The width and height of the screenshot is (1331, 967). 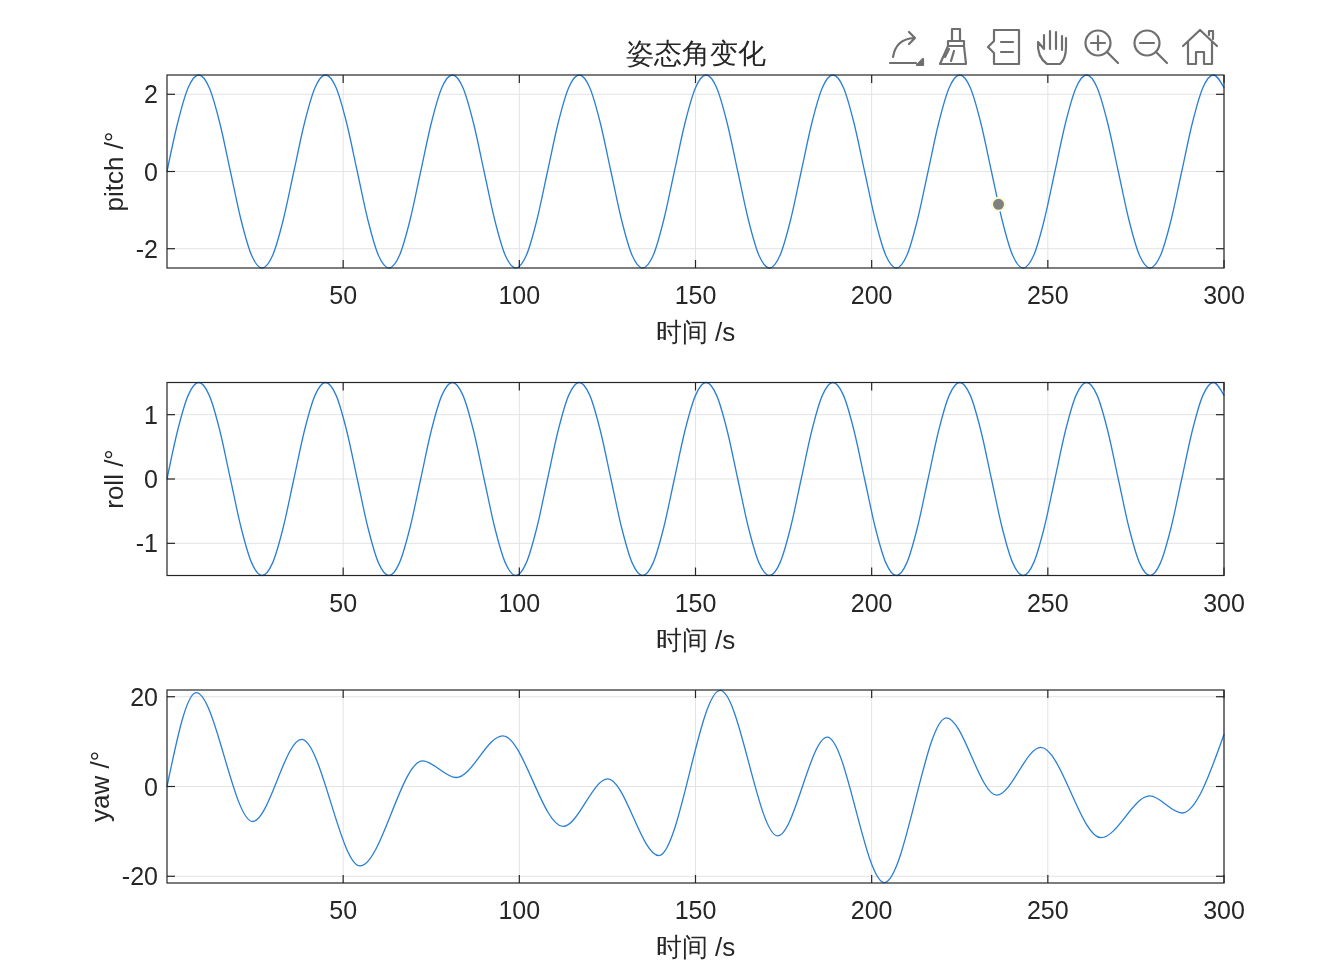 I want to click on y-tick-label: 2, so click(x=151, y=94).